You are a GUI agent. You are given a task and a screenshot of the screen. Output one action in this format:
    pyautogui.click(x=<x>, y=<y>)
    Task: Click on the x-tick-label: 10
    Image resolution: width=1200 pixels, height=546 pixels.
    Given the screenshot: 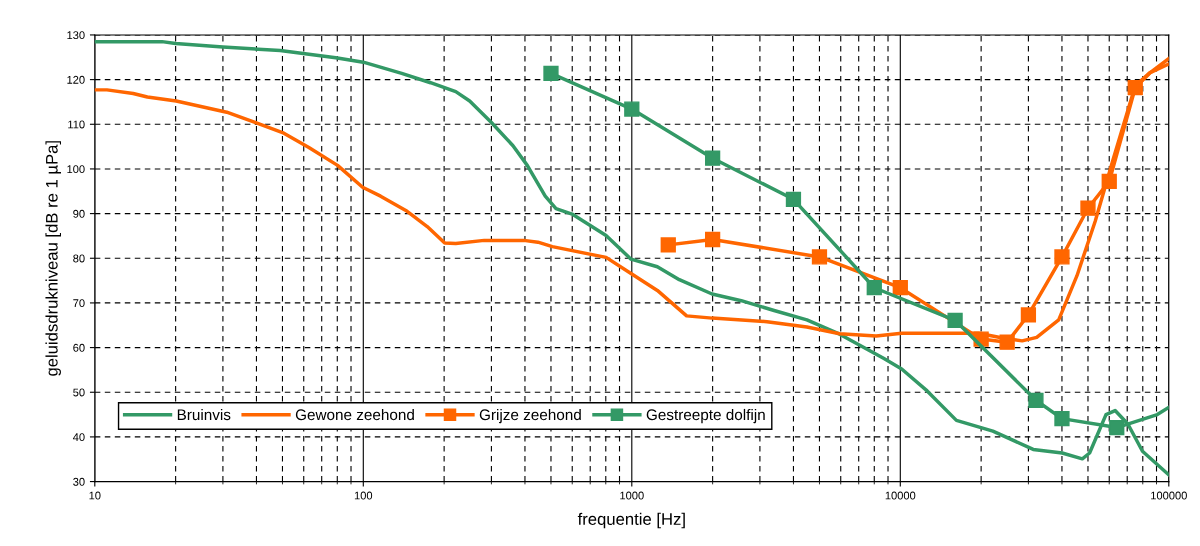 What is the action you would take?
    pyautogui.click(x=95, y=495)
    